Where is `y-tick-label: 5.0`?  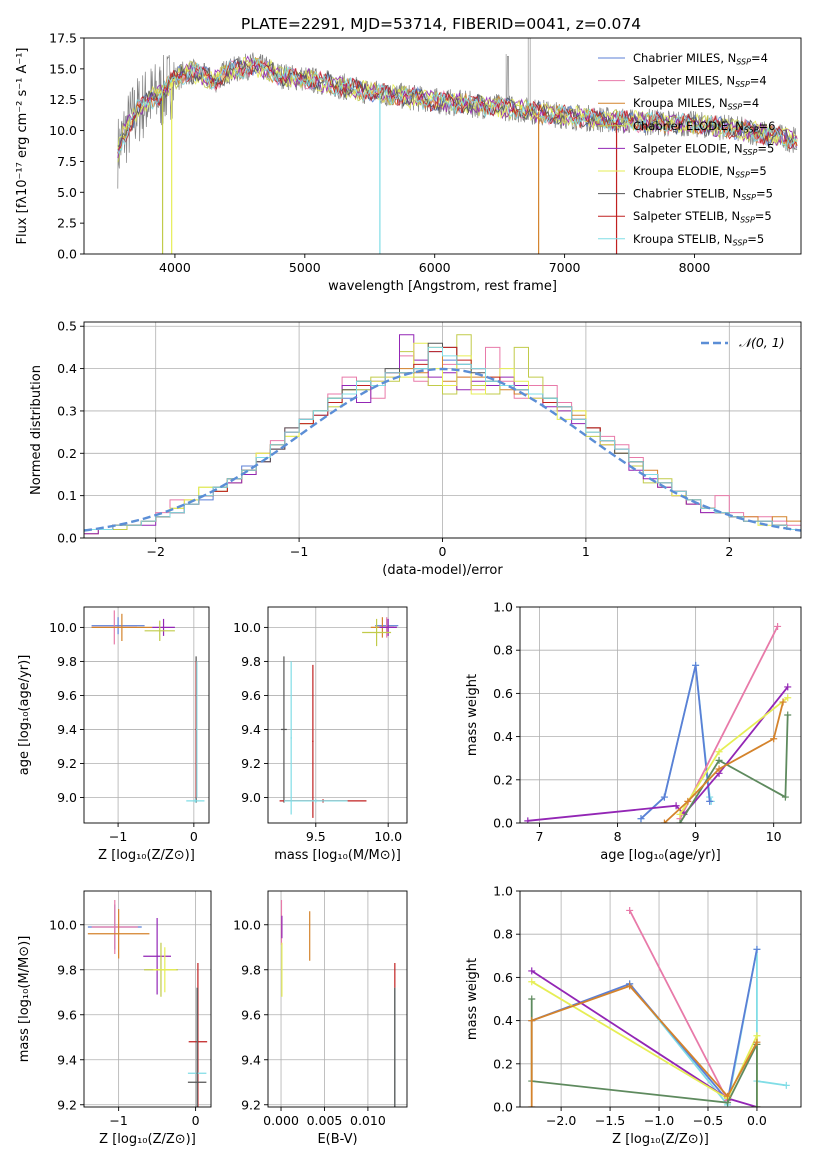
y-tick-label: 5.0 is located at coordinates (67, 192).